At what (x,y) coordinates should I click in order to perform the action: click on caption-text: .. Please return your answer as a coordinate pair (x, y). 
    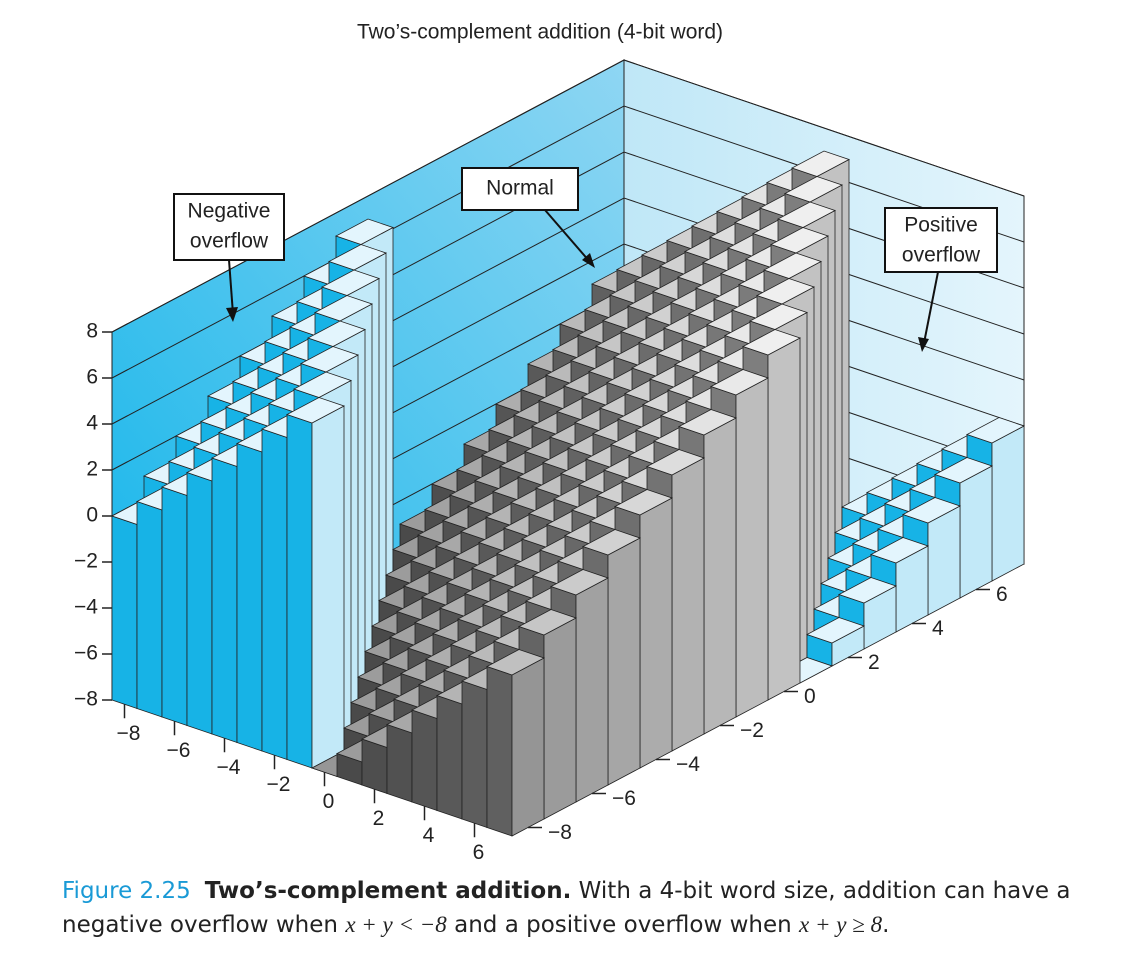
    Looking at the image, I should click on (886, 925).